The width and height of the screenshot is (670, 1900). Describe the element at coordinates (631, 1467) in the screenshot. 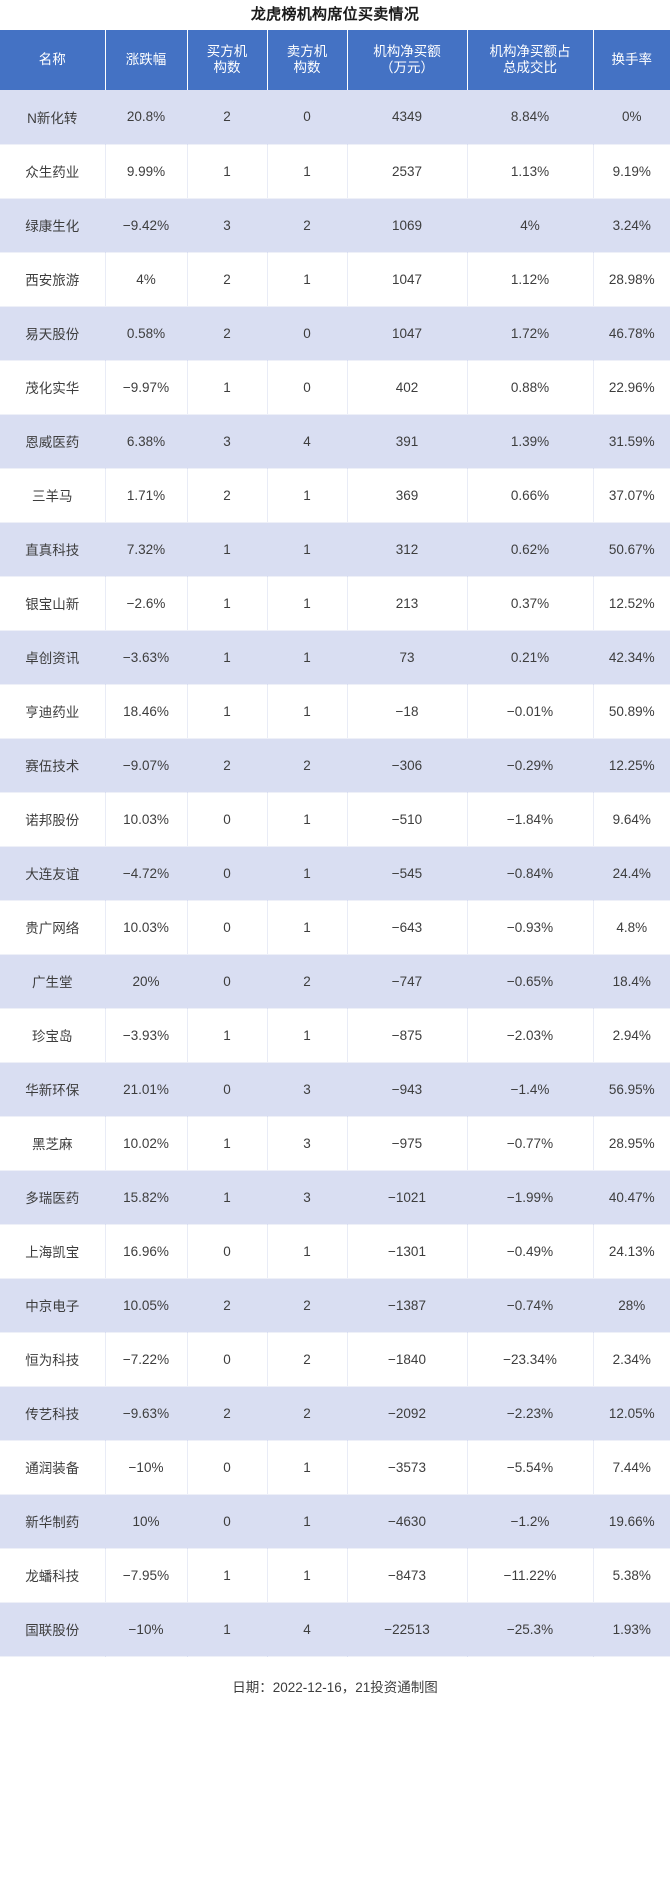

I see `cell-turnover: 7.44%` at that location.